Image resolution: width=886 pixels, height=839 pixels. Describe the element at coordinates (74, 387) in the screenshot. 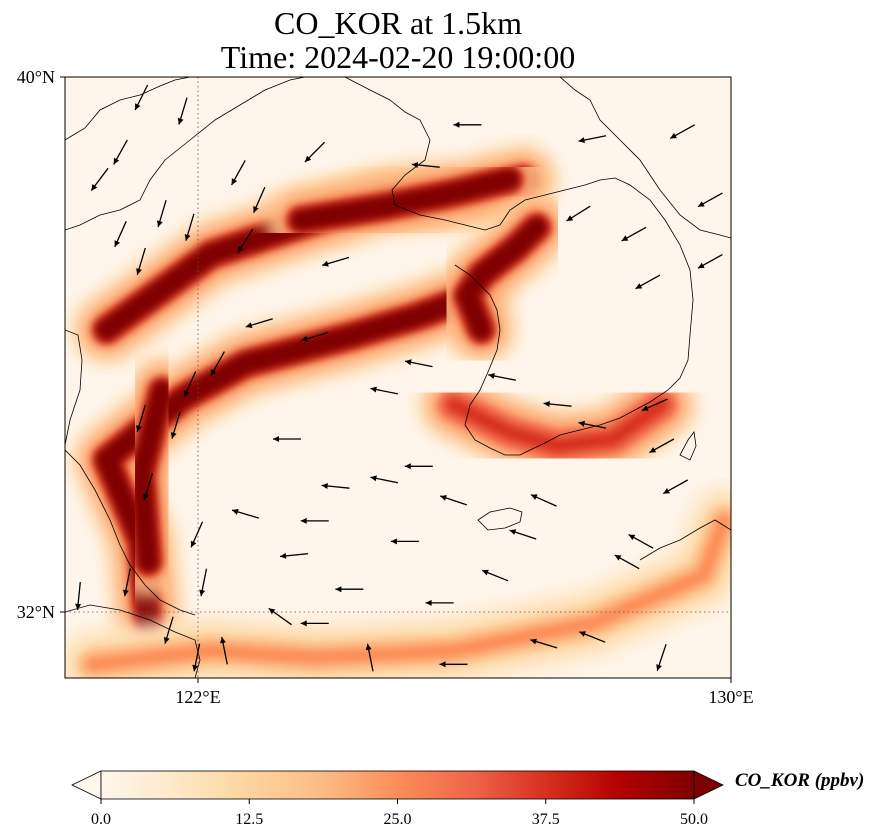

I see `coastline-china-east` at that location.